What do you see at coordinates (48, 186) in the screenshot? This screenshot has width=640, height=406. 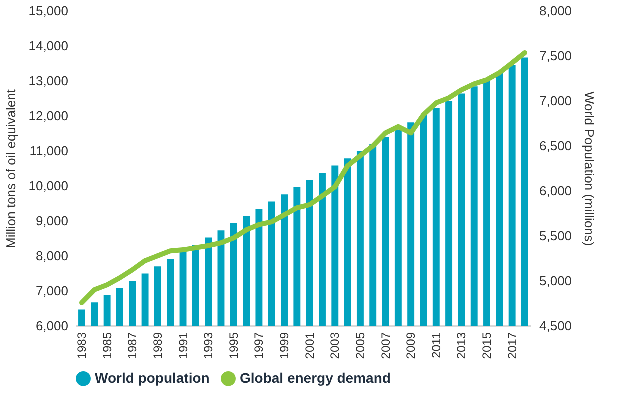 I see `y-tick-label: 10,000` at bounding box center [48, 186].